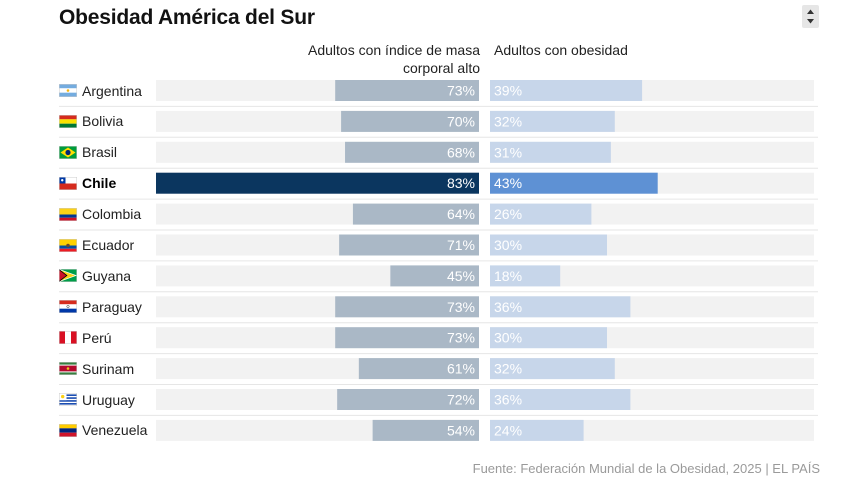 This screenshot has width=848, height=497. I want to click on bmi-column-header: Adultos con índice de masa corporal alto, so click(394, 59).